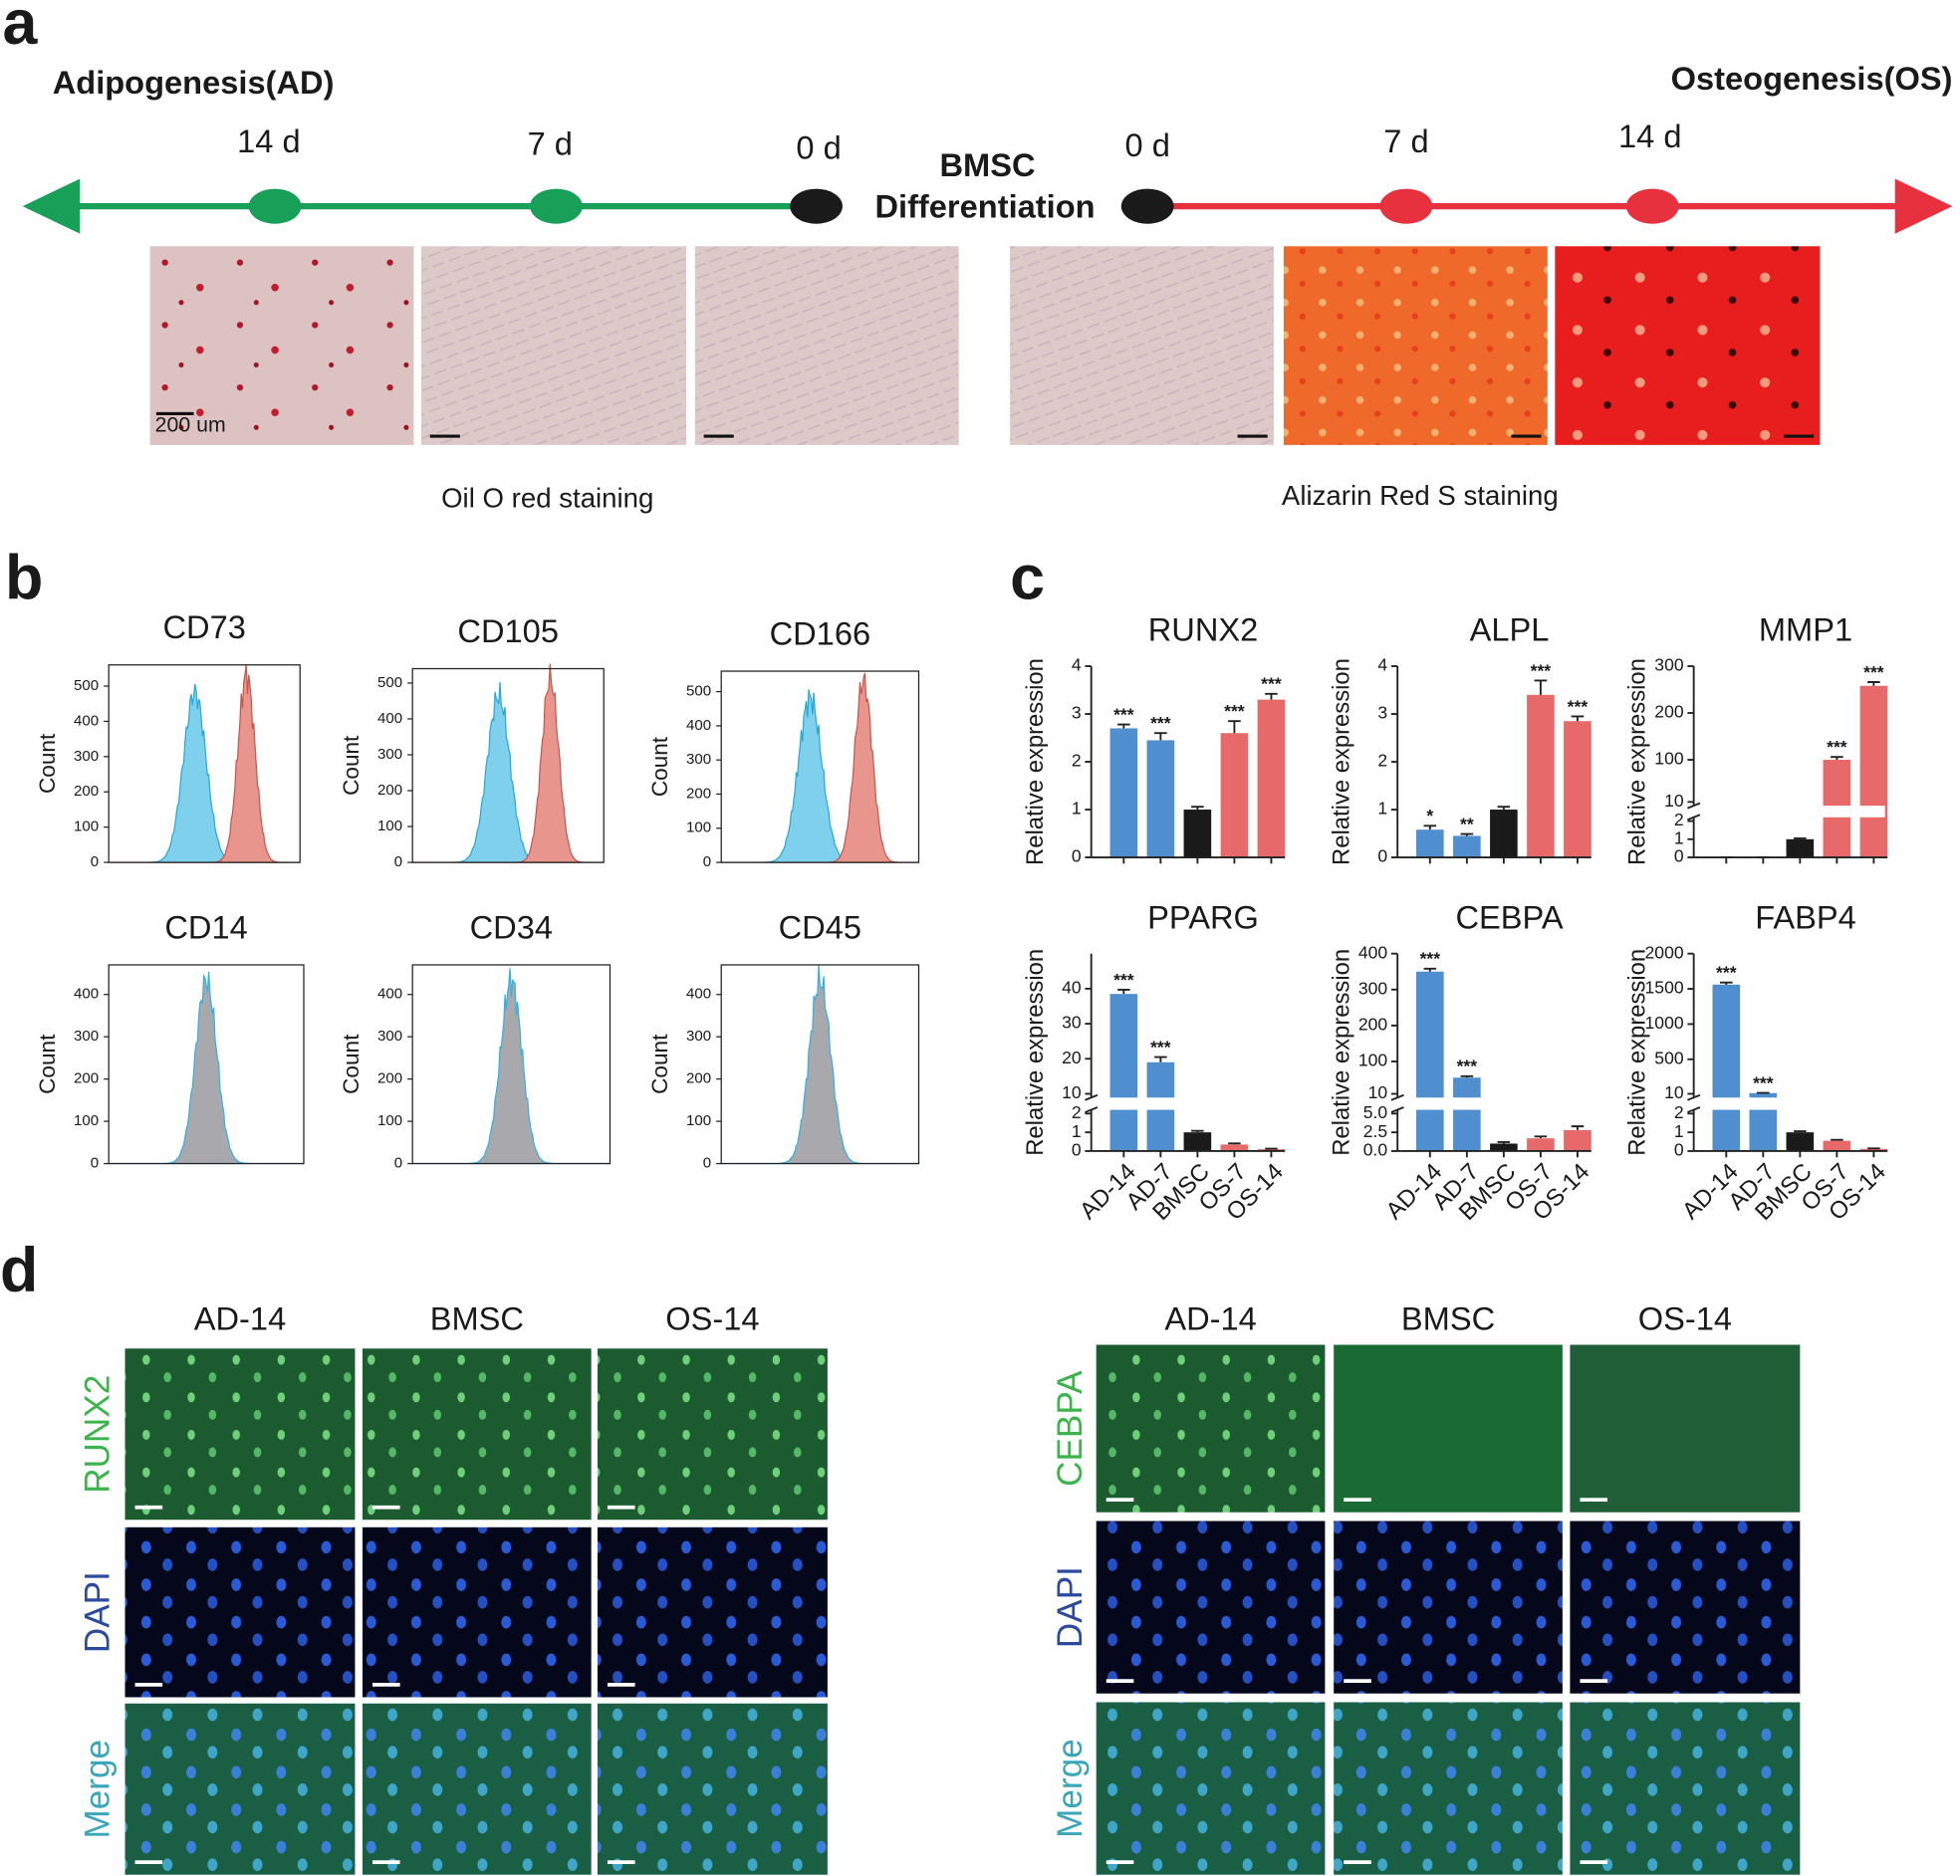  I want to click on caption: Oil O red staining, so click(547, 498).